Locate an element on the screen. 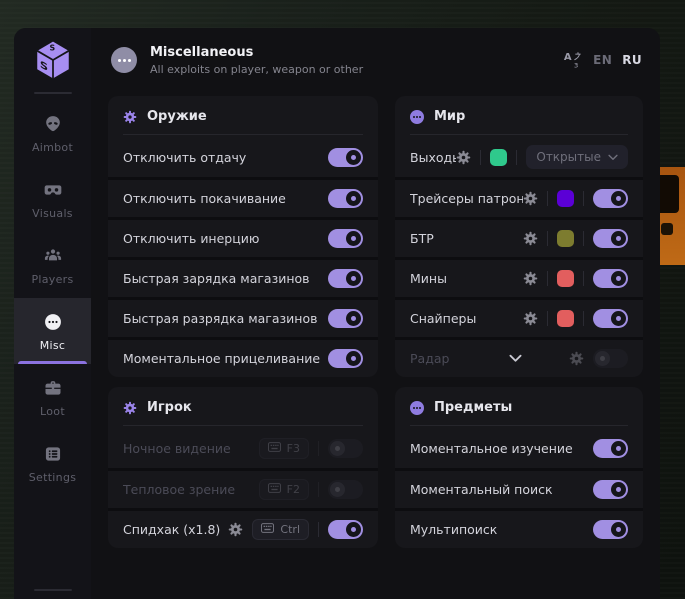 Image resolution: width=685 pixels, height=599 pixels. sidebar-item-label: Loot is located at coordinates (52, 411).